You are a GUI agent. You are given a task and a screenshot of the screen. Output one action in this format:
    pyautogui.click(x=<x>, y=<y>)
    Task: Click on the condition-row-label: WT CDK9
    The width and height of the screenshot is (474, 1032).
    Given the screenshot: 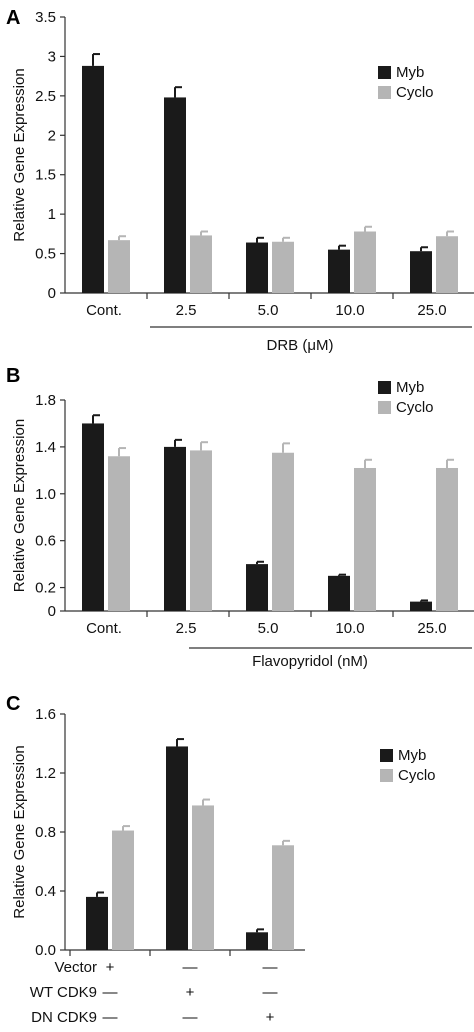 What is the action you would take?
    pyautogui.click(x=63, y=992)
    